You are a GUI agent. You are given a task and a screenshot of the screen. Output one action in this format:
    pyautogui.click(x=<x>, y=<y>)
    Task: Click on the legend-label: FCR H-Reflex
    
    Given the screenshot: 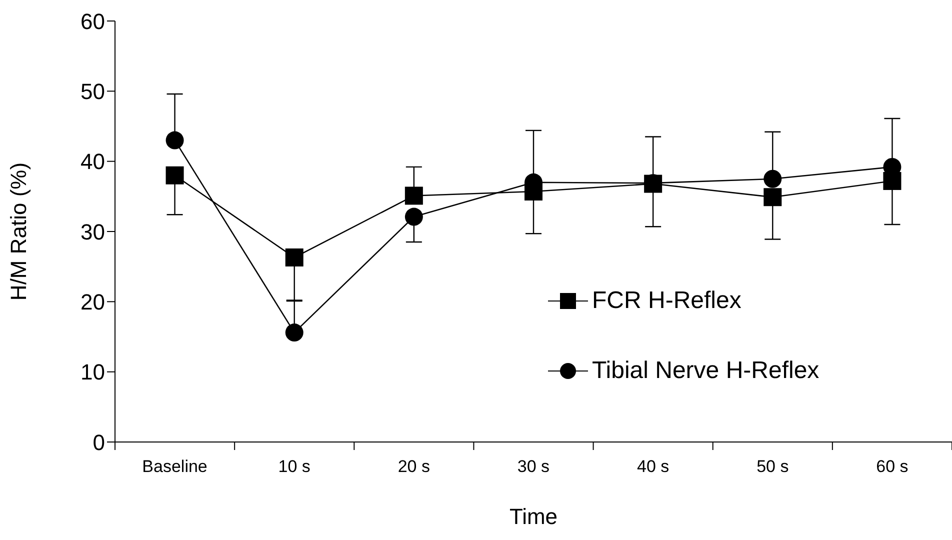 What is the action you would take?
    pyautogui.click(x=667, y=301)
    